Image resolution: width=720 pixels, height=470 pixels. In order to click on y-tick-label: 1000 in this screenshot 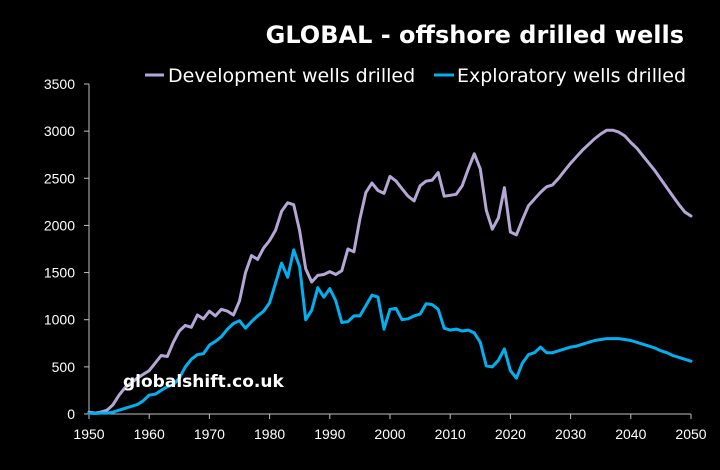, I will do `click(59, 320)`.